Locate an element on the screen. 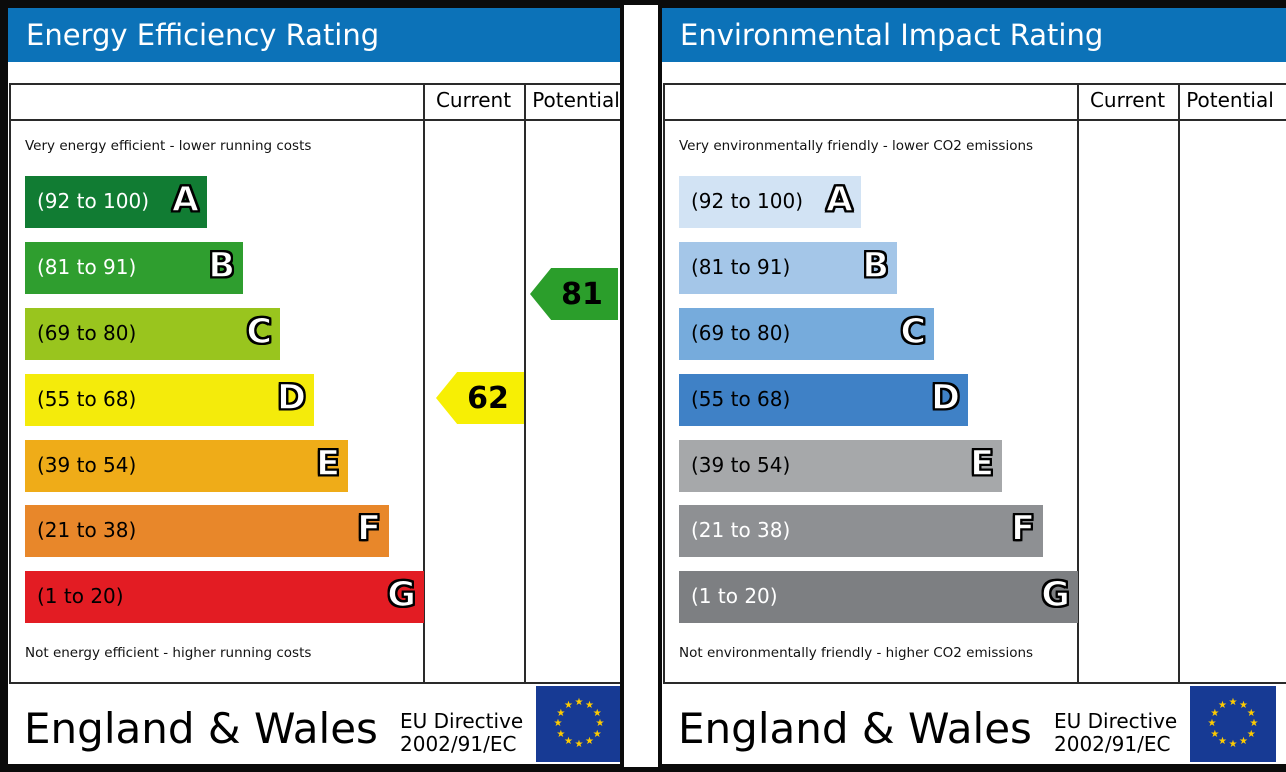 The width and height of the screenshot is (1286, 772). panel-title-bar: Energy Efficiency Rating is located at coordinates (314, 35).